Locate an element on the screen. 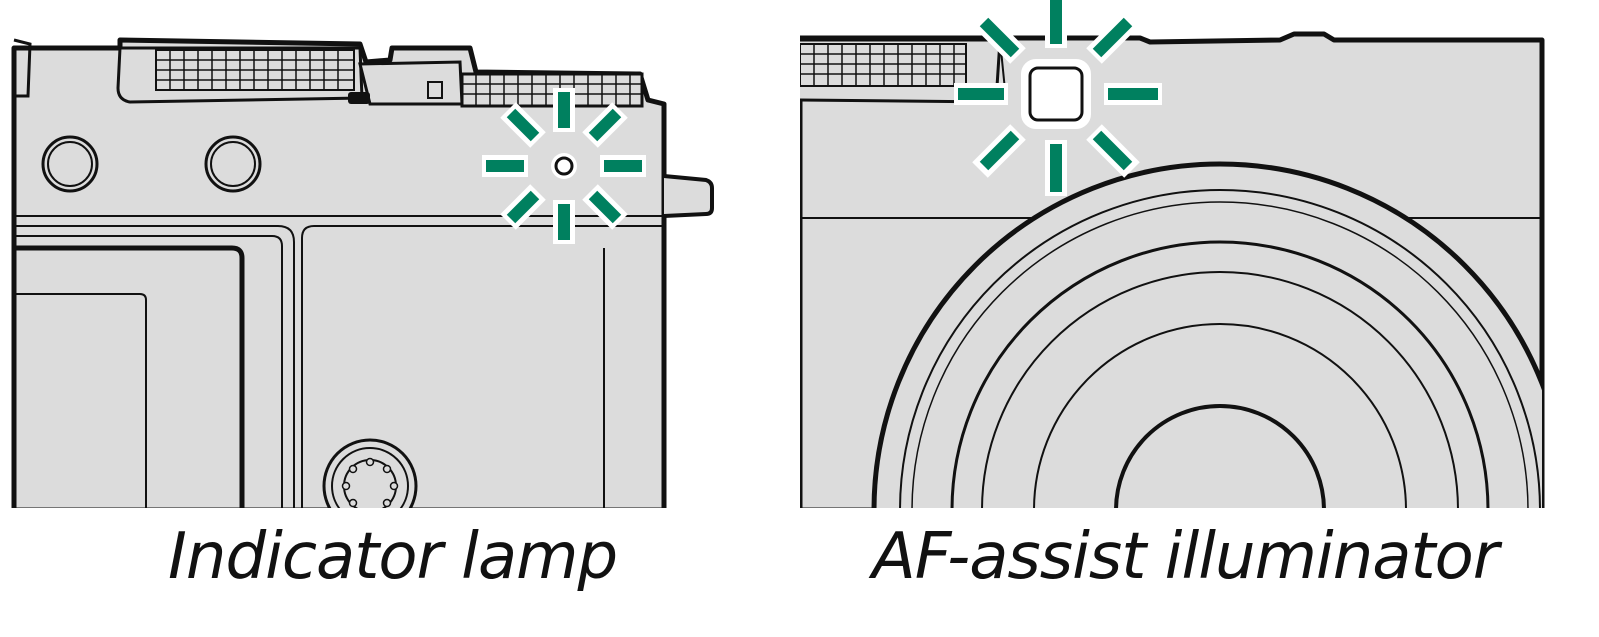  button-right is located at coordinates (233, 164).